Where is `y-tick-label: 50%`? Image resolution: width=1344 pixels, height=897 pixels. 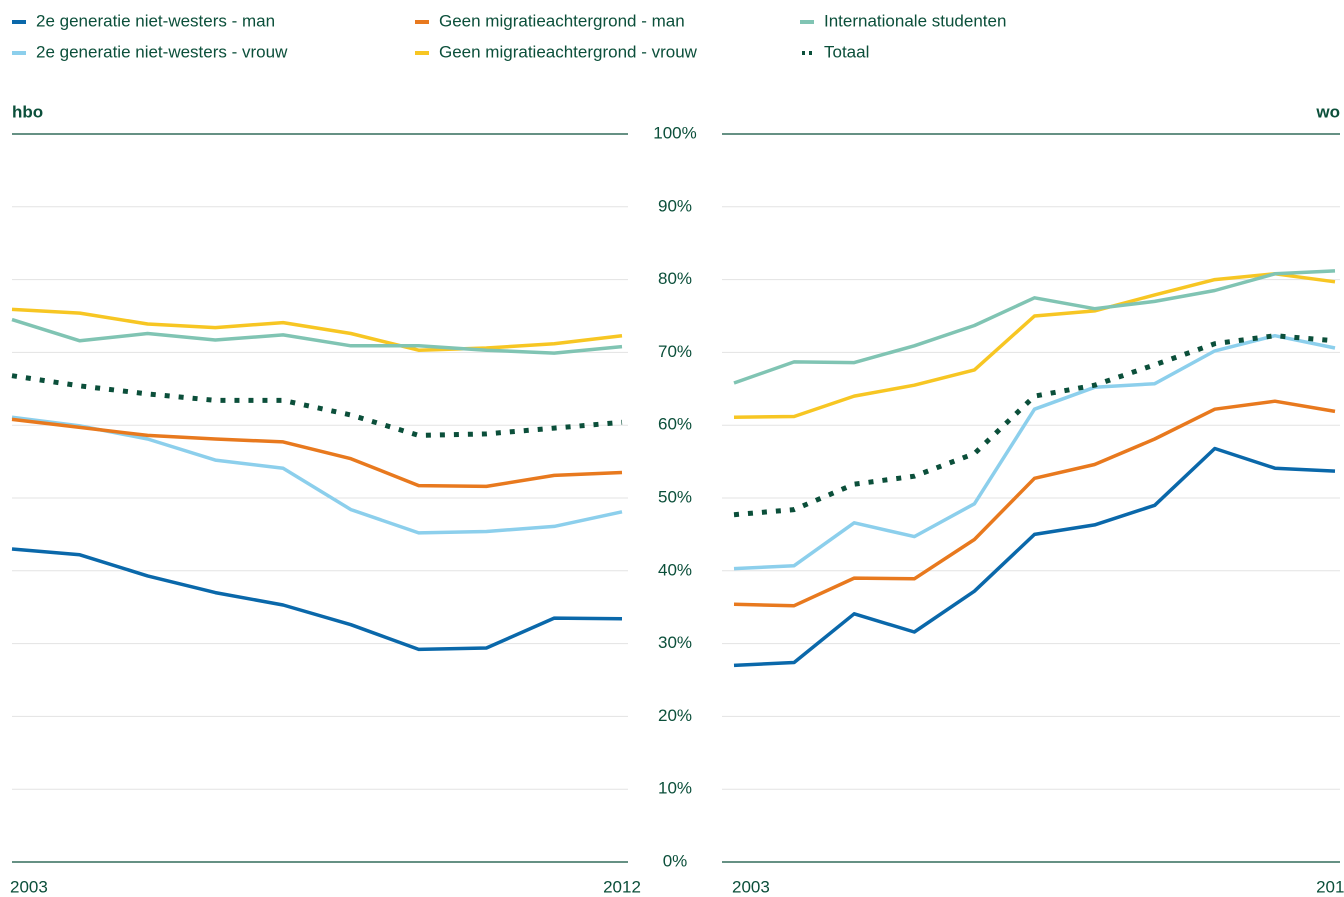 y-tick-label: 50% is located at coordinates (675, 496).